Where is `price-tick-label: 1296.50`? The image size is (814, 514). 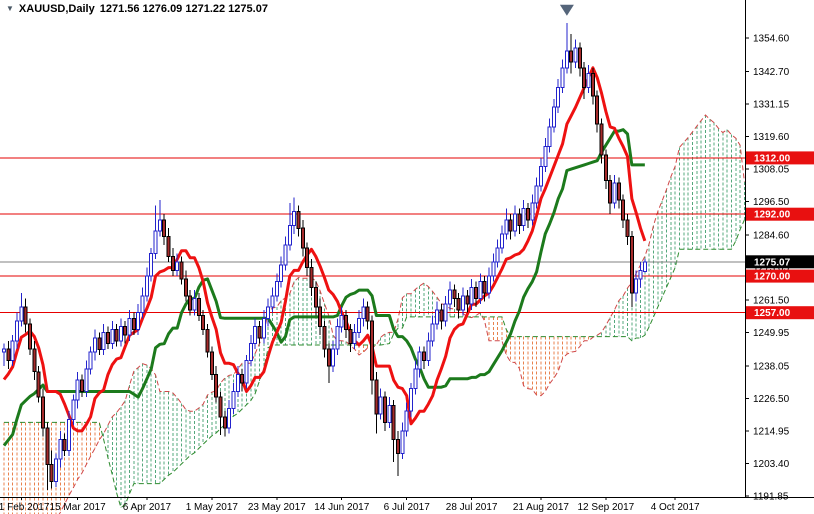
price-tick-label: 1296.50 is located at coordinates (771, 202).